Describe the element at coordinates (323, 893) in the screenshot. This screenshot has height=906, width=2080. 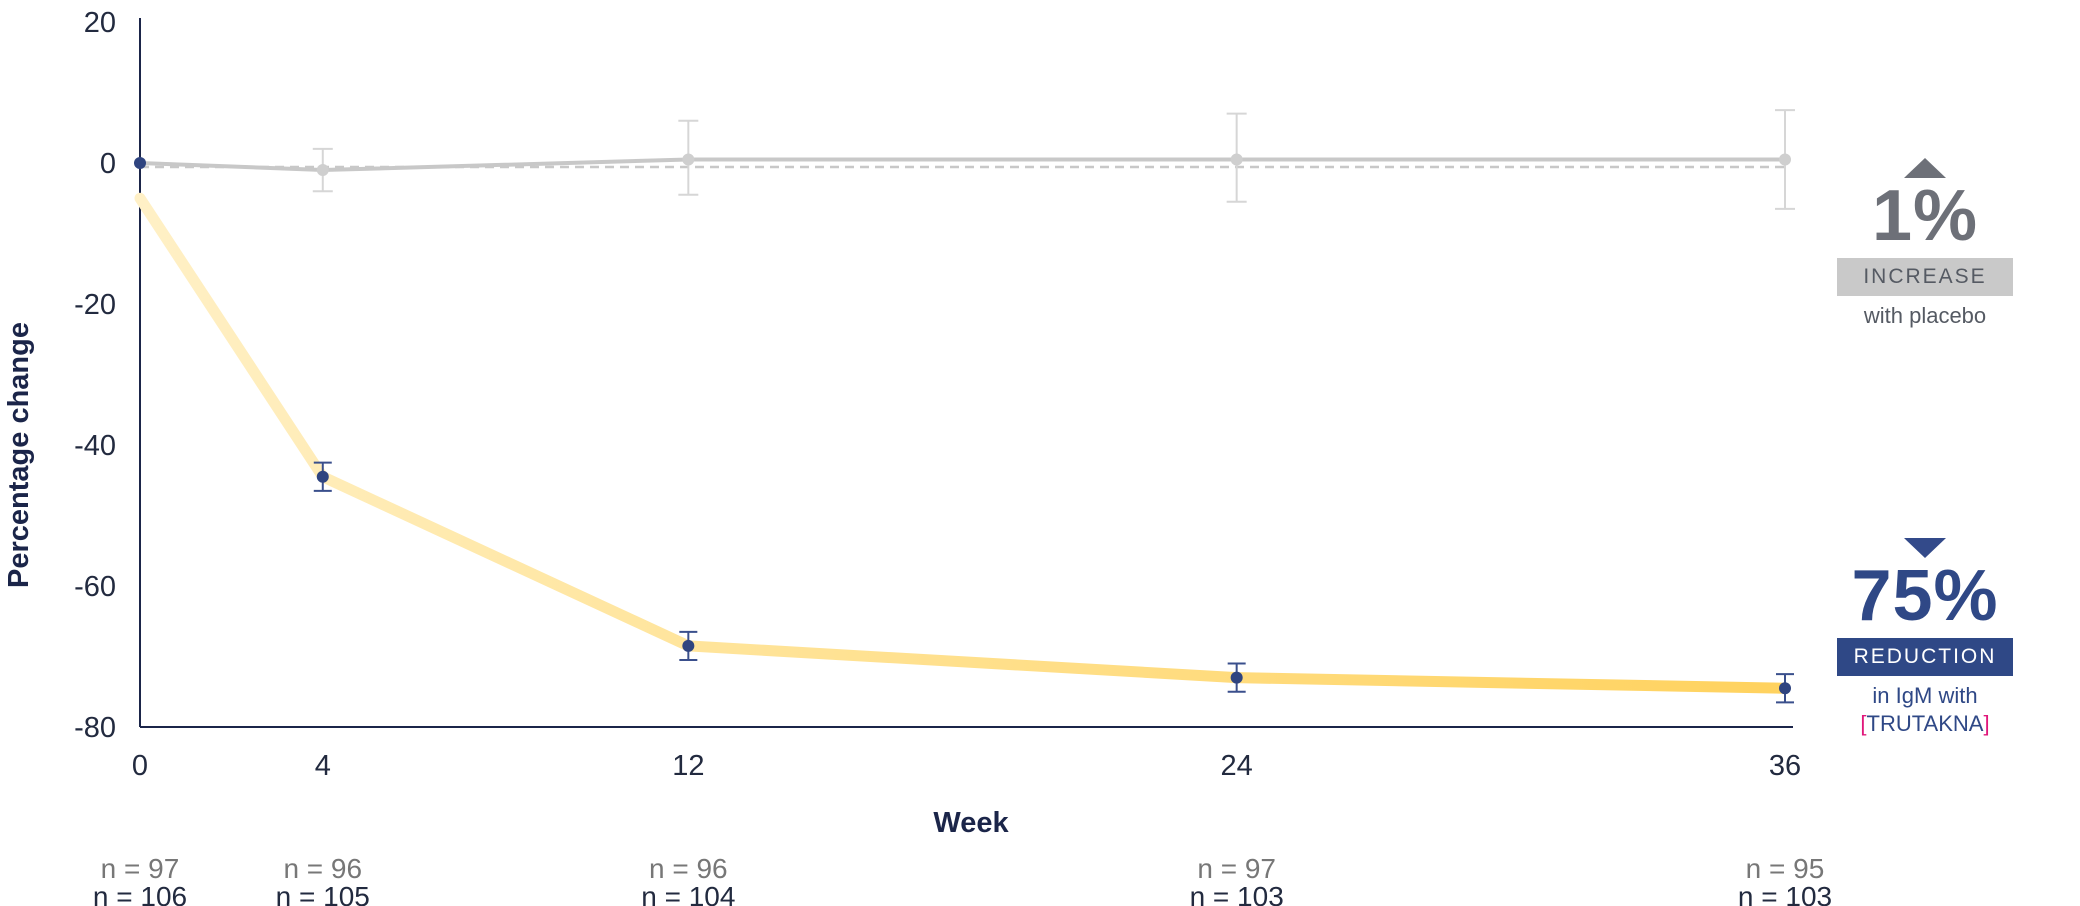
I see `drug-n-count: n = 105` at that location.